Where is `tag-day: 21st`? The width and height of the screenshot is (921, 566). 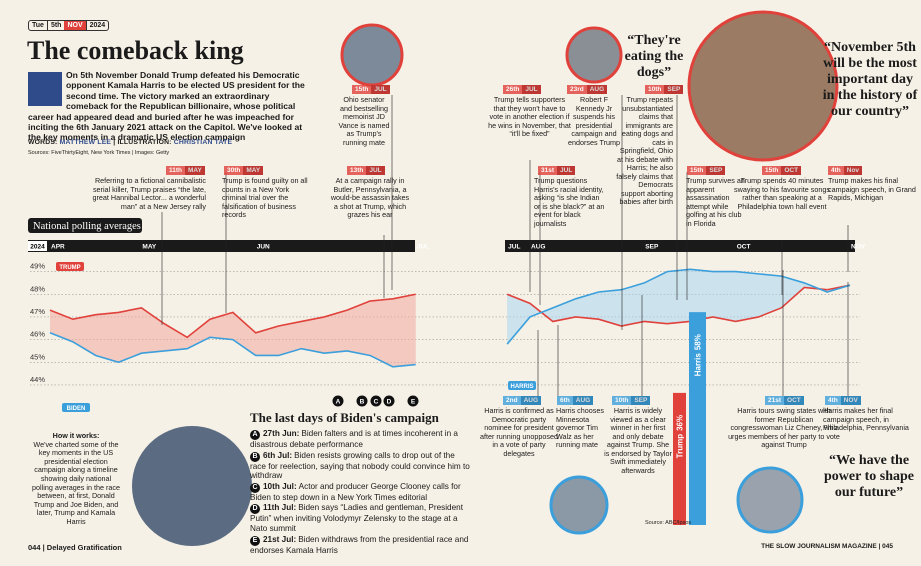 tag-day: 21st is located at coordinates (775, 400).